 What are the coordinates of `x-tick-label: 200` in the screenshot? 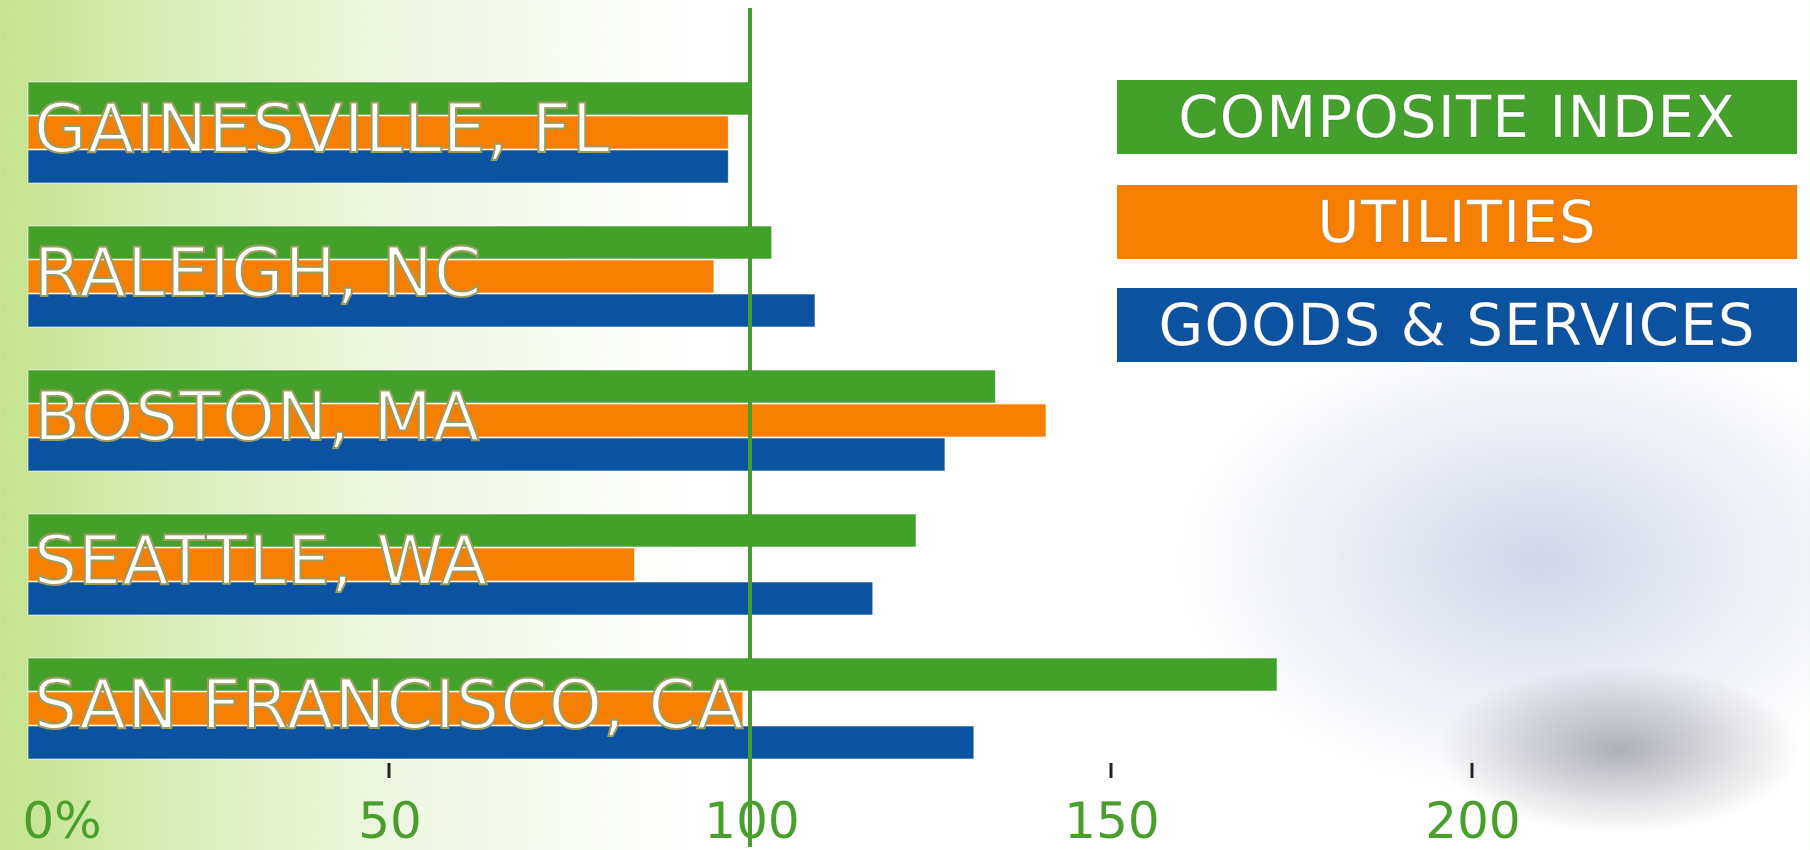 It's located at (1473, 821).